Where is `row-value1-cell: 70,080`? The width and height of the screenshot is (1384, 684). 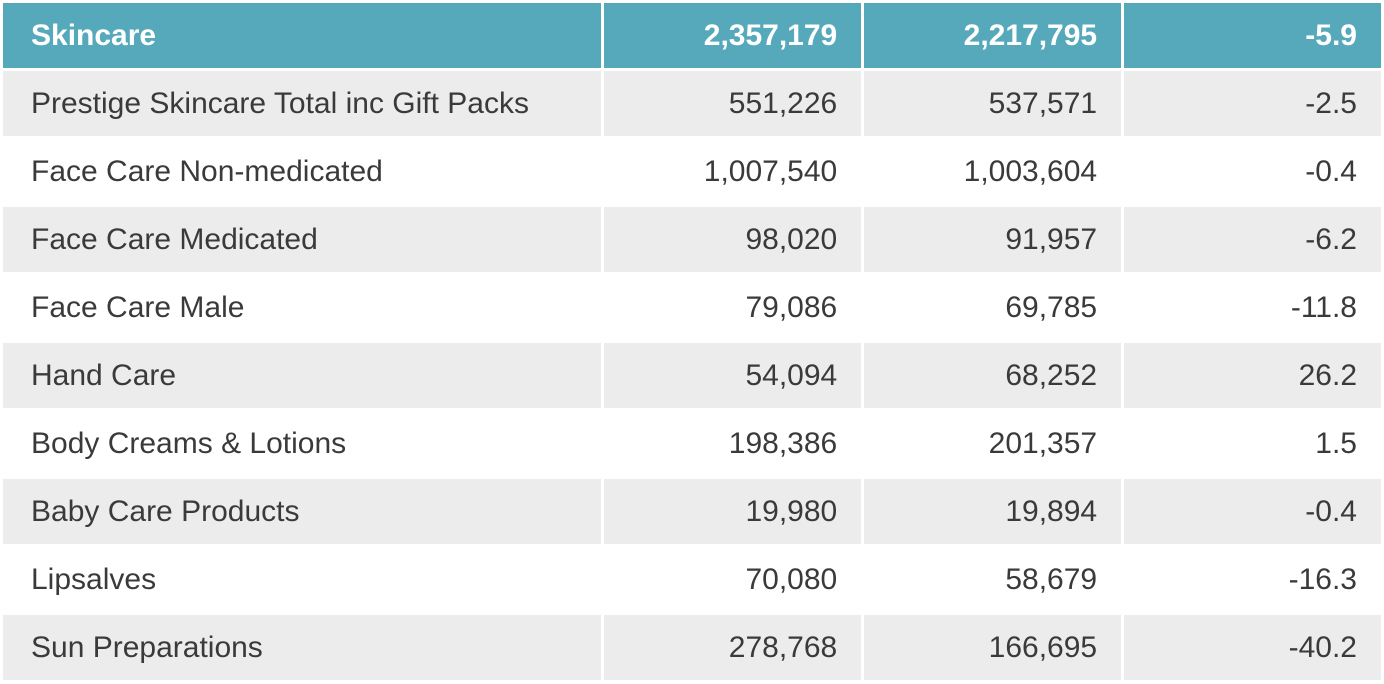
row-value1-cell: 70,080 is located at coordinates (733, 579).